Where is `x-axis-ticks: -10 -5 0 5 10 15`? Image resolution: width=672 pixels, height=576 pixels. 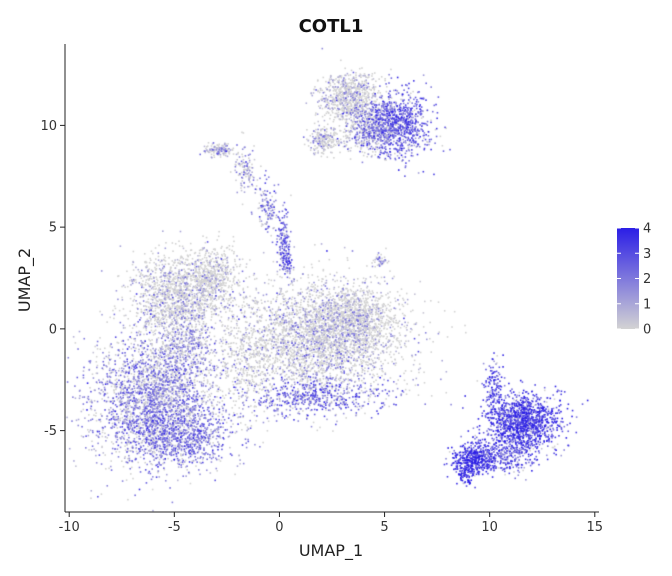 x-axis-ticks: -10 -5 0 5 10 15 is located at coordinates (331, 523).